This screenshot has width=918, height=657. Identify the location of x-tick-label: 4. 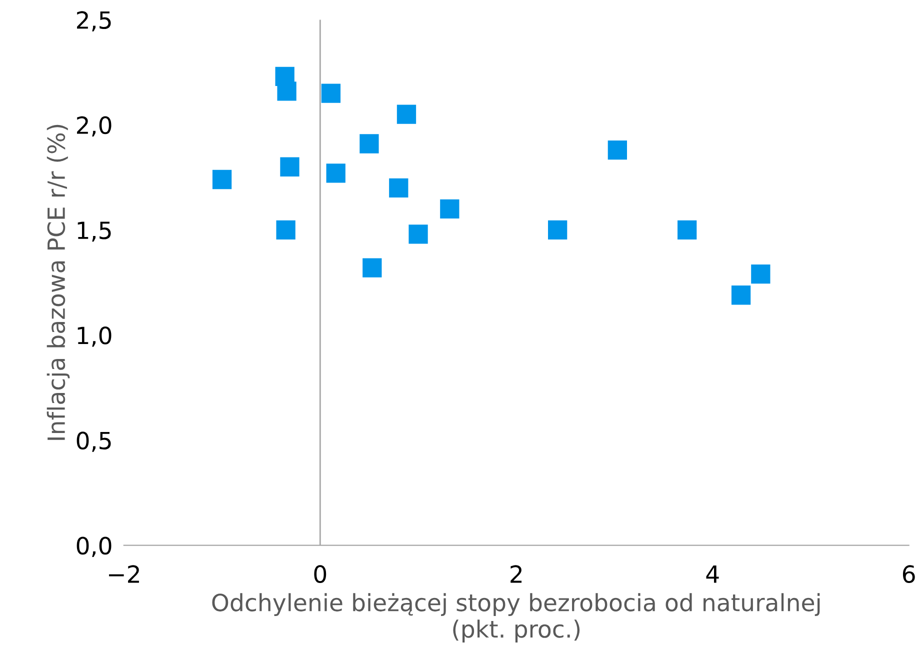
(712, 574).